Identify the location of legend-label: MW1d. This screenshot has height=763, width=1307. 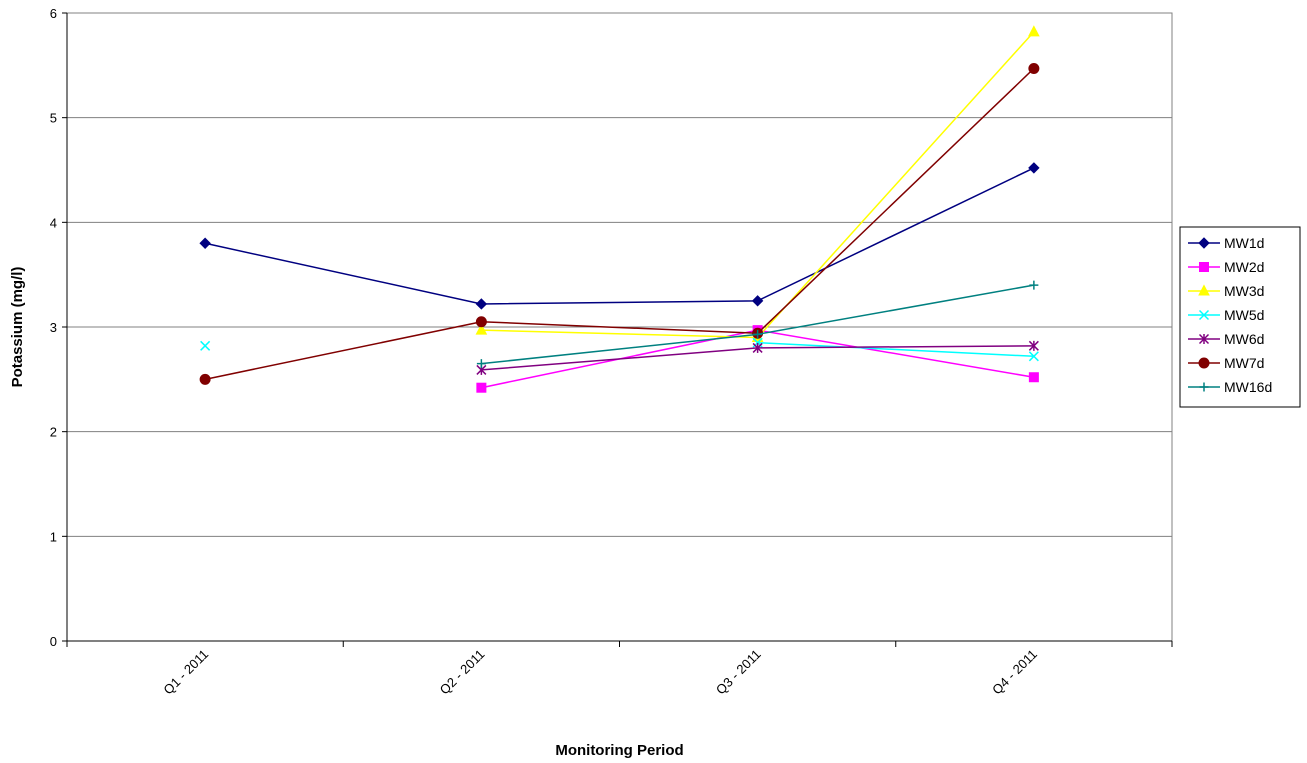
(1244, 243).